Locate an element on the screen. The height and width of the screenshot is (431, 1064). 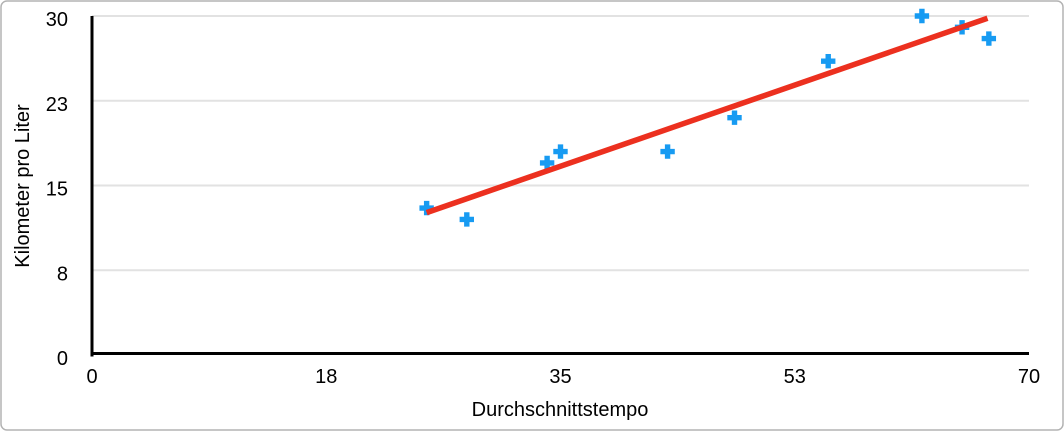
y-axis-tick-labels: 0 8 15 23 30 is located at coordinates (57, 189).